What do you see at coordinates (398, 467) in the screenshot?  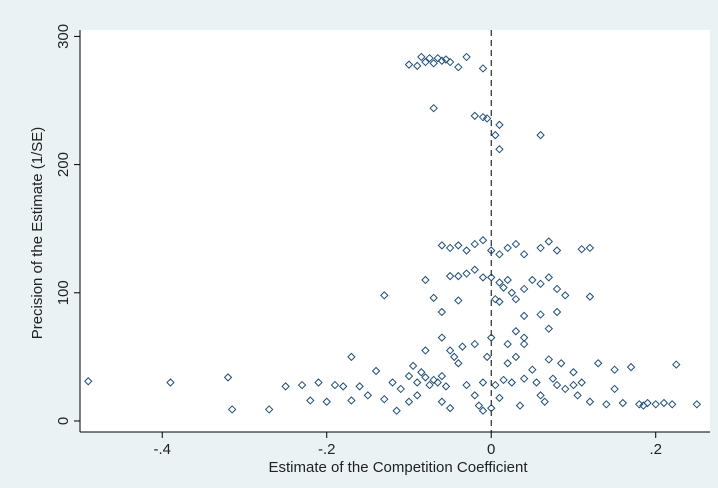 I see `x-axis-title: Estimate of the Competition Coefficient` at bounding box center [398, 467].